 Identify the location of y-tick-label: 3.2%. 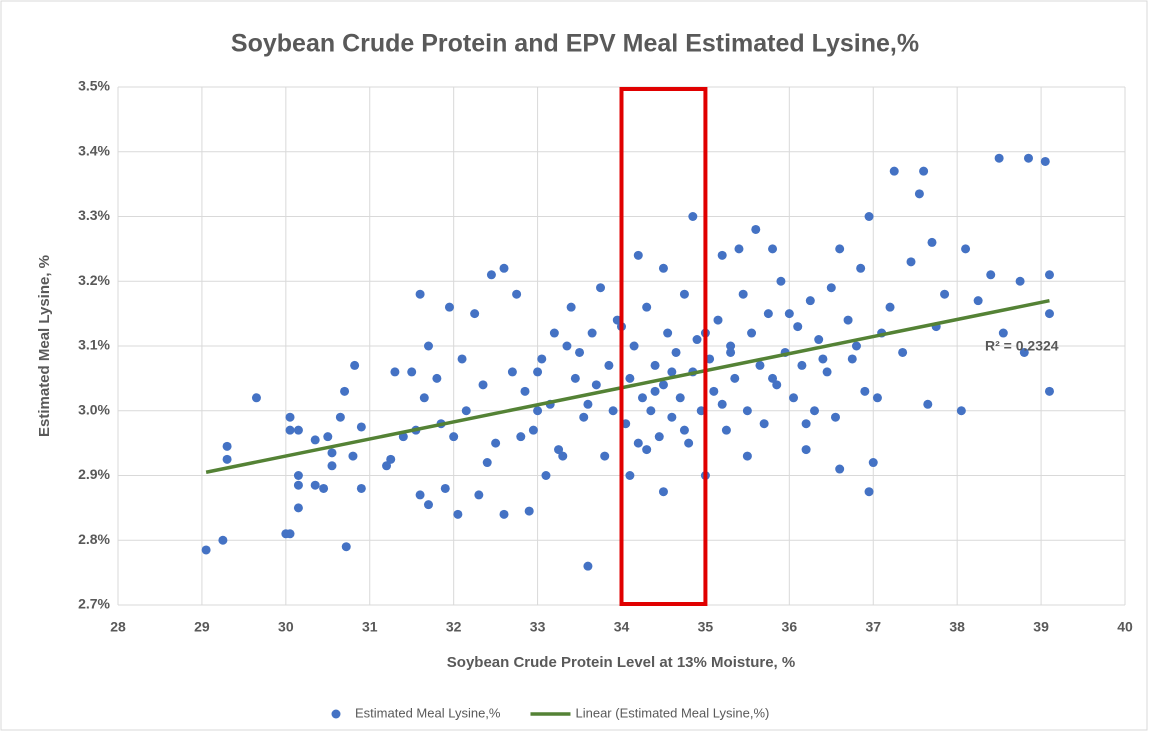
(94, 280).